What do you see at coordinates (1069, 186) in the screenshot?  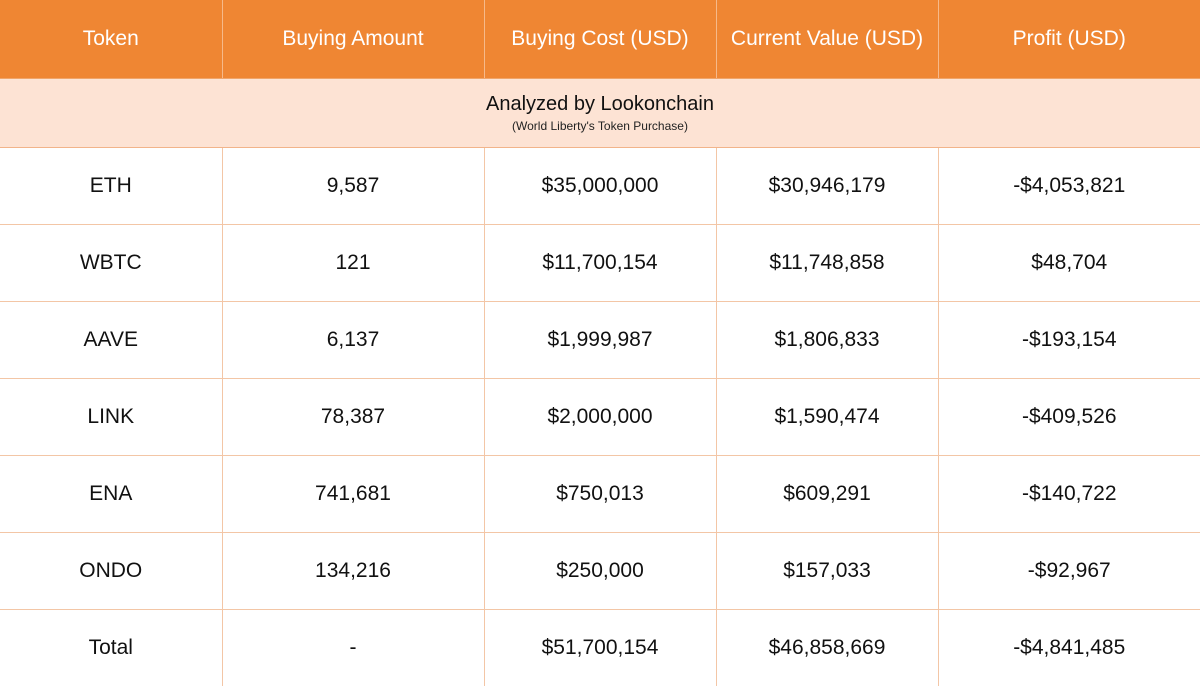 I see `cell-profit: -$4,053,821` at bounding box center [1069, 186].